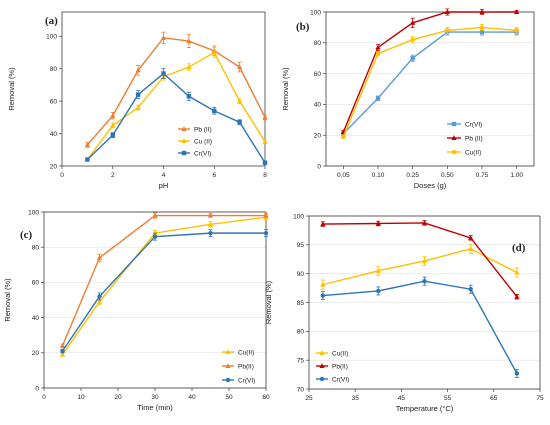 This screenshot has height=425, width=550. Describe the element at coordinates (301, 274) in the screenshot. I see `y-tick-label: 90` at that location.